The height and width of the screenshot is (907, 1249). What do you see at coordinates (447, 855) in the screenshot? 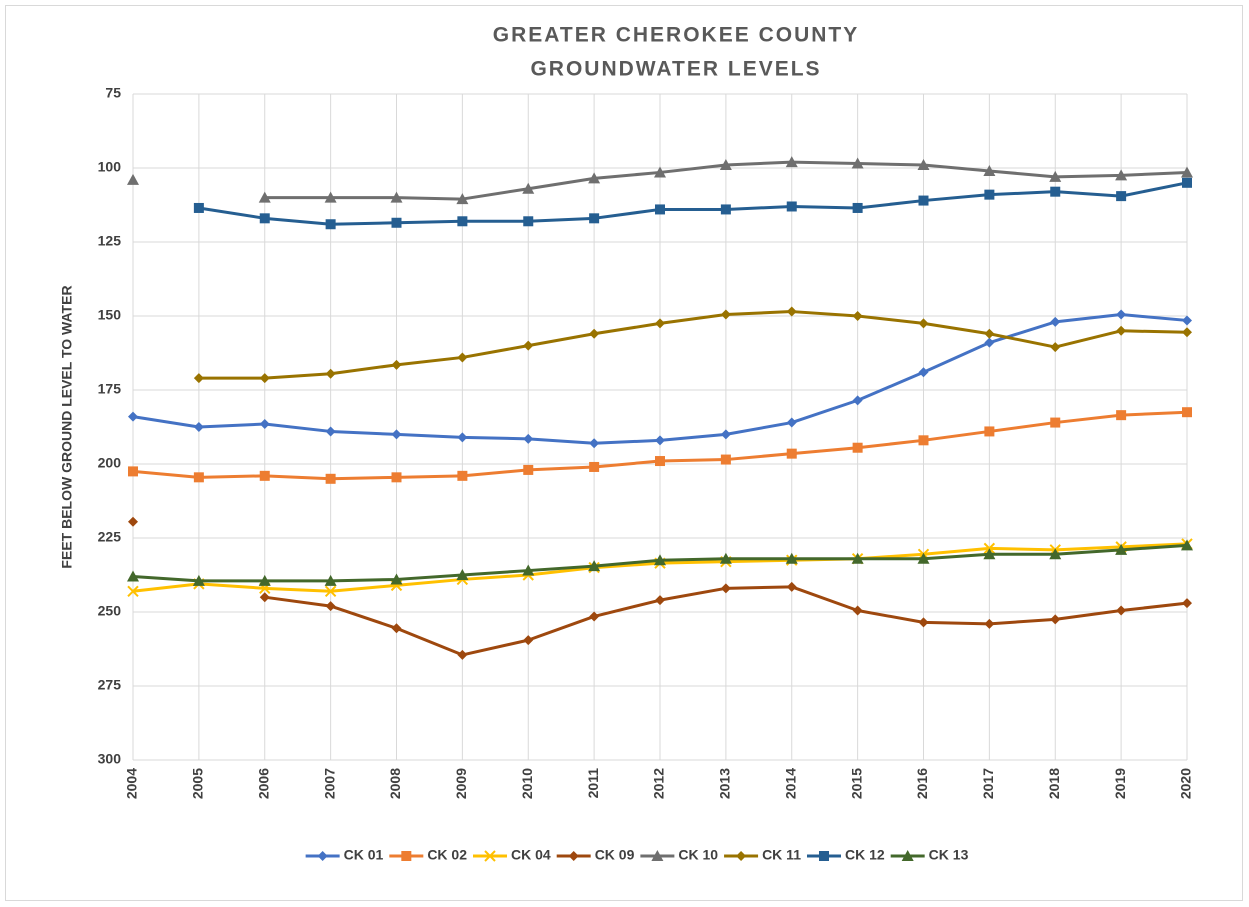
I see `legend-label: CK 02` at bounding box center [447, 855].